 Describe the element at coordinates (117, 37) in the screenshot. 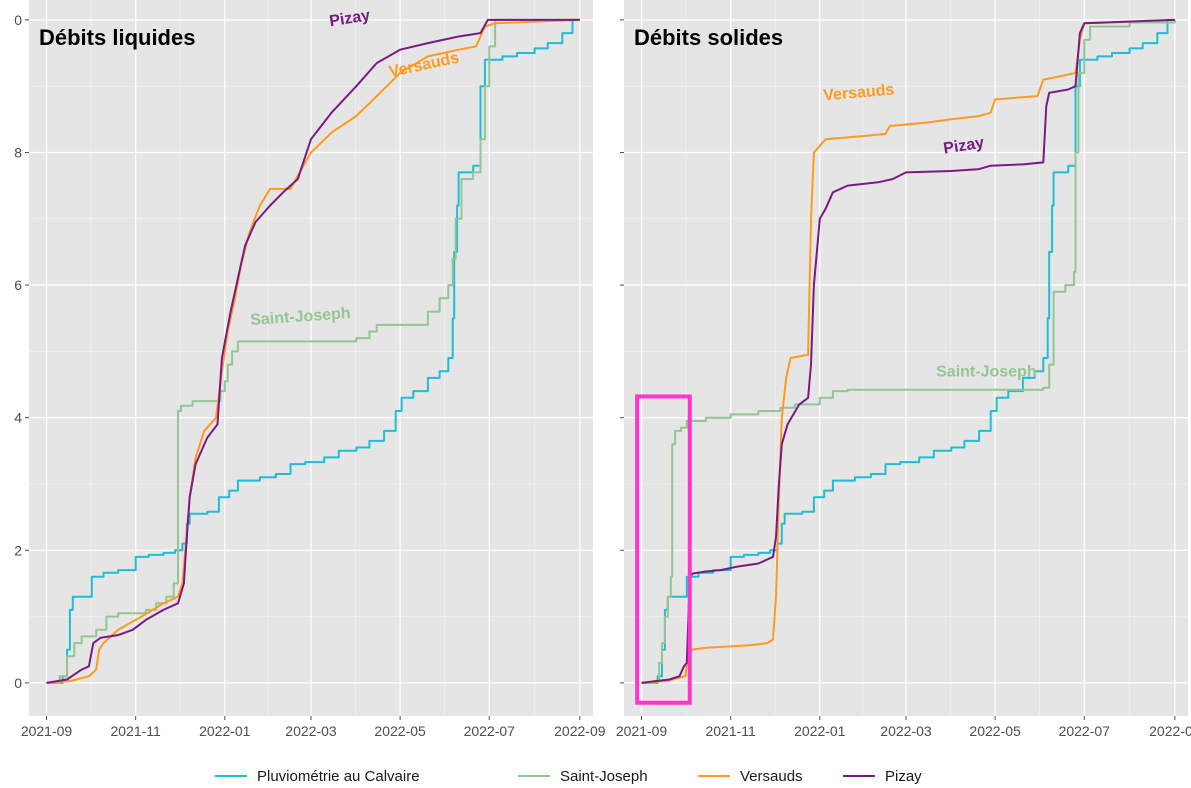

I see `panel-title: Débits liquides` at that location.